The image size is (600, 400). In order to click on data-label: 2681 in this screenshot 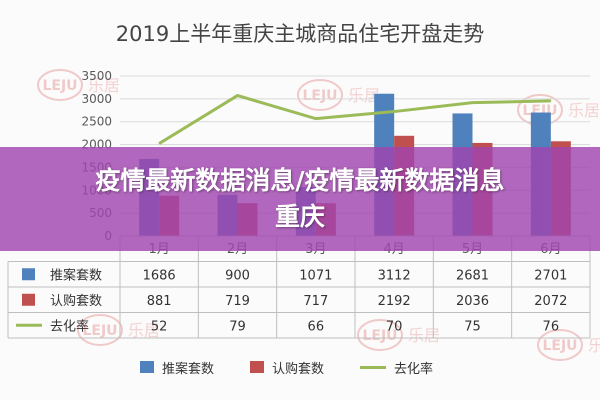, I will do `click(472, 275)`.